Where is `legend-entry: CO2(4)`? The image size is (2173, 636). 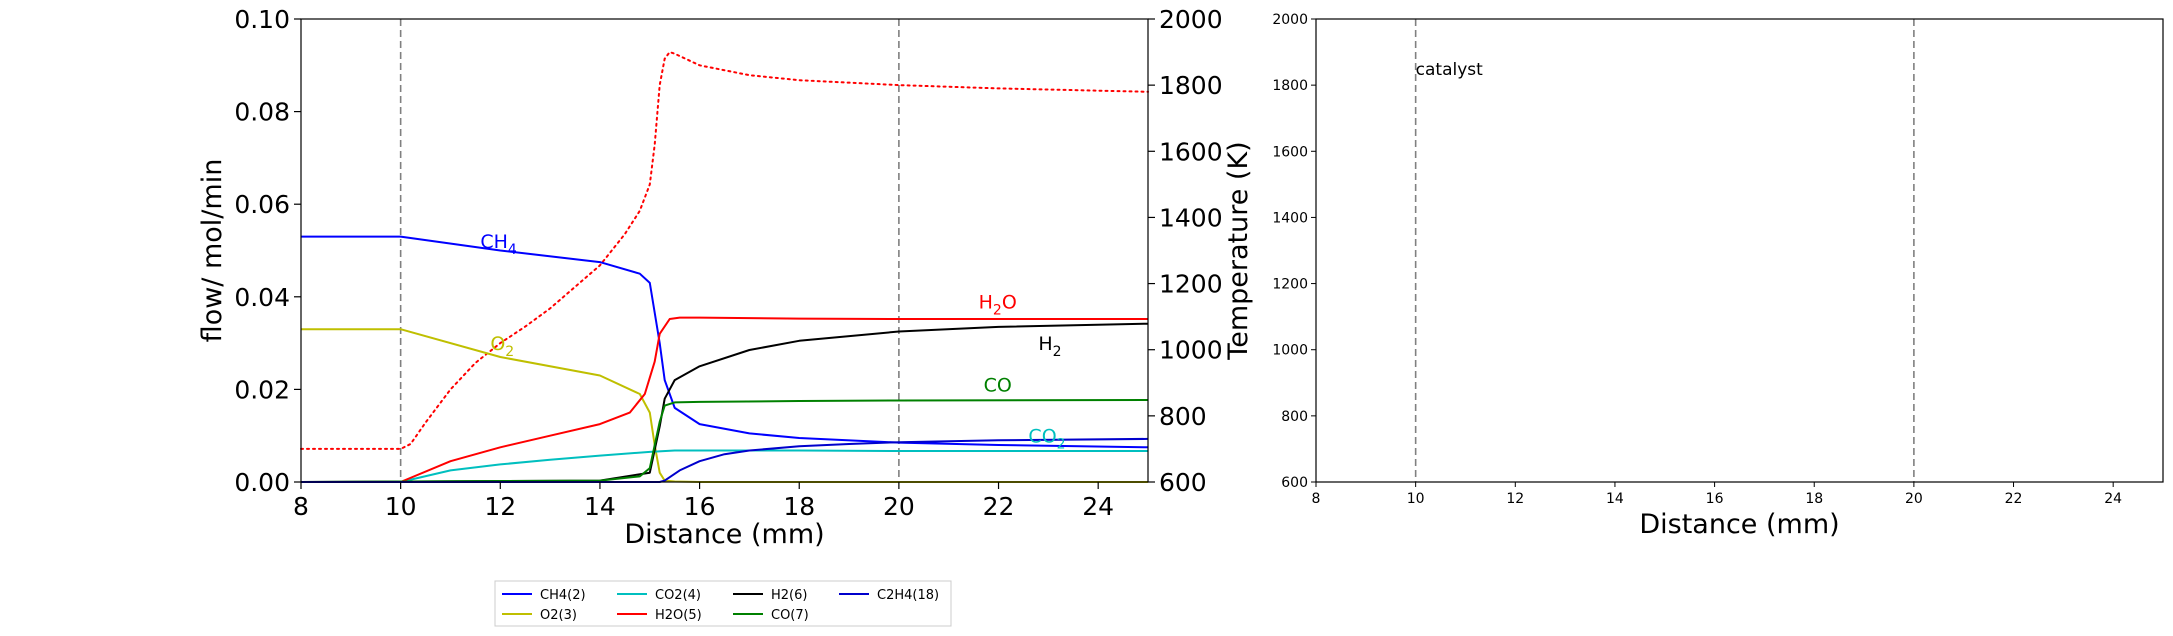 legend-entry: CO2(4) is located at coordinates (678, 595).